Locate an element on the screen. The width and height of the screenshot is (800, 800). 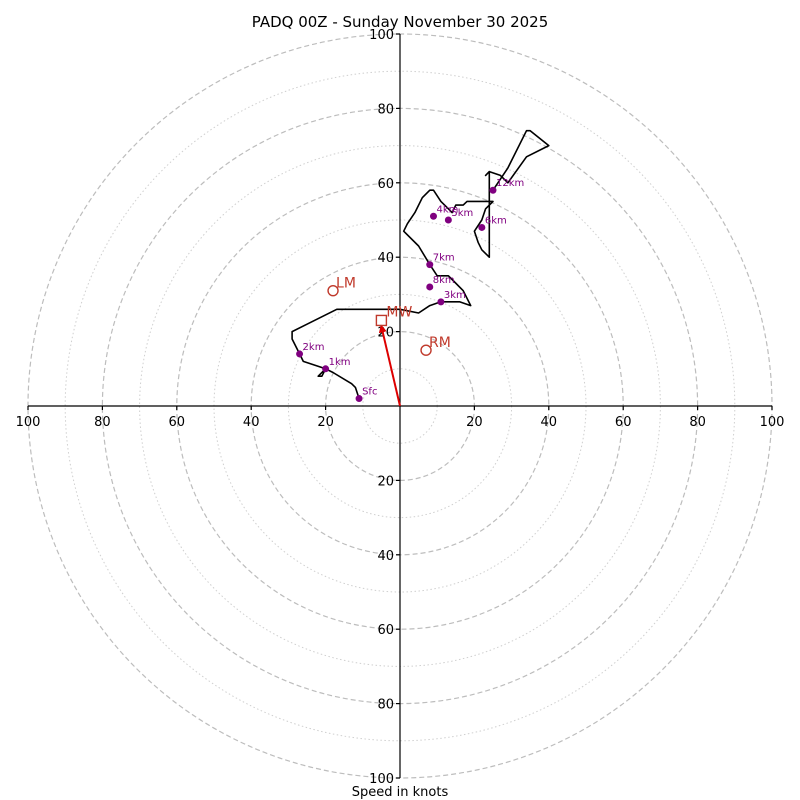
height-label: 7km is located at coordinates (444, 258).